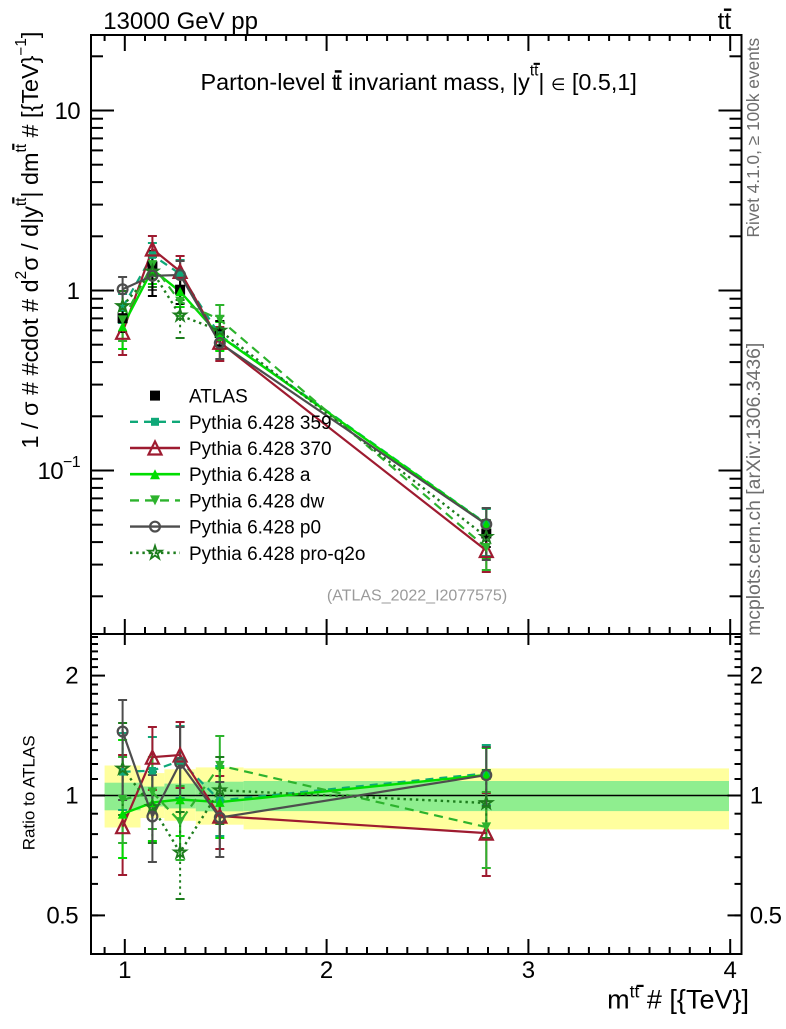 The width and height of the screenshot is (786, 1029). Describe the element at coordinates (250, 475) in the screenshot. I see `svg-text: Pythia 6.428 a` at that location.